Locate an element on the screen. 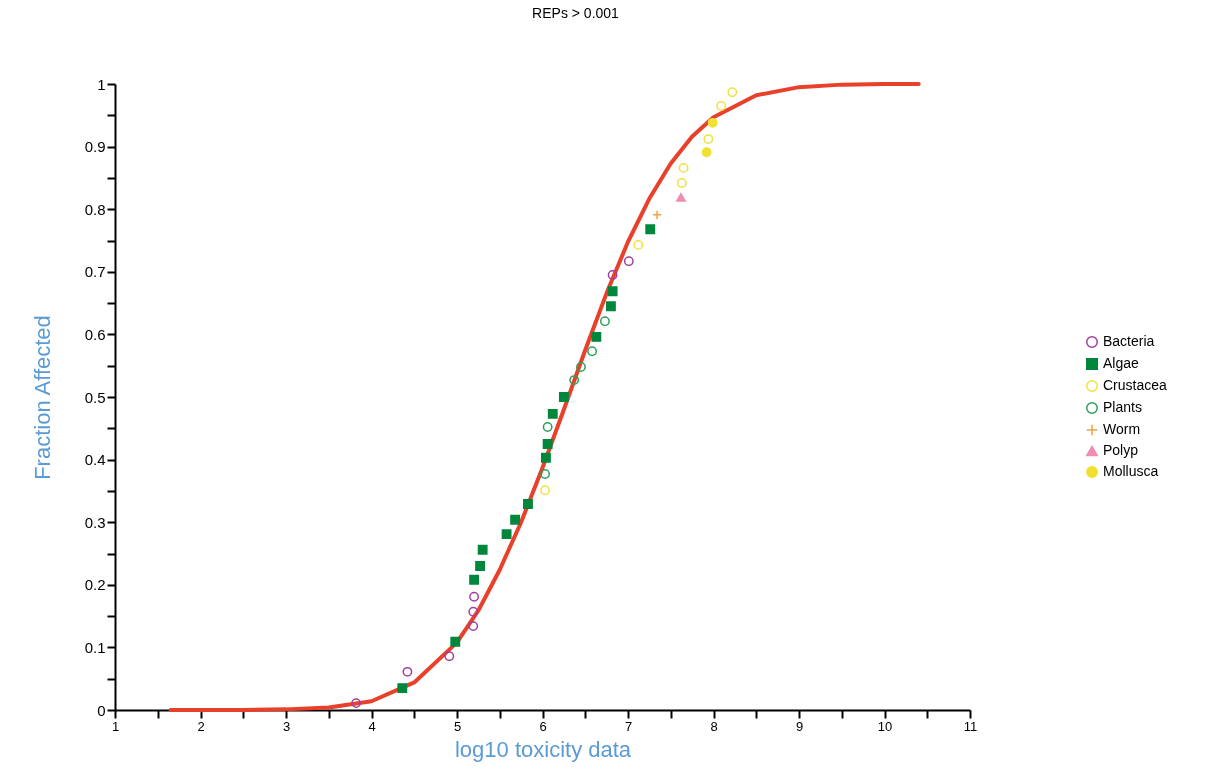  legend-label: Bacteria is located at coordinates (1129, 341).